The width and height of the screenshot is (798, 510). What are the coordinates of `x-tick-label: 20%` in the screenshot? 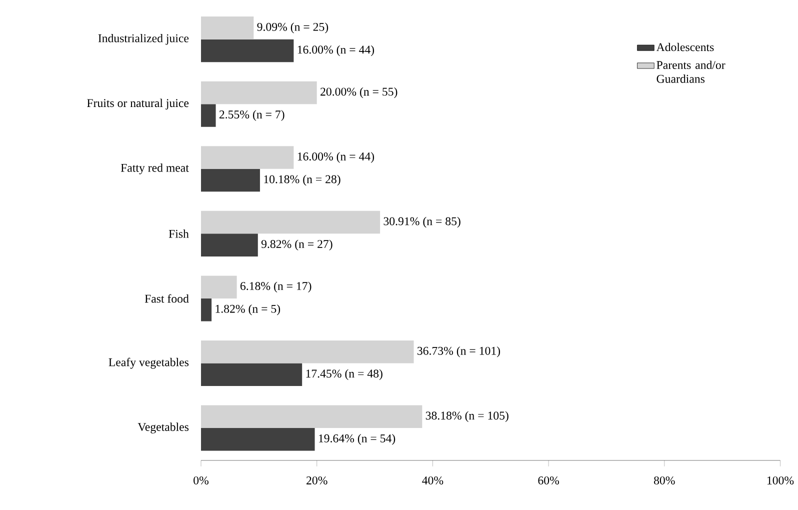 It's located at (317, 480).